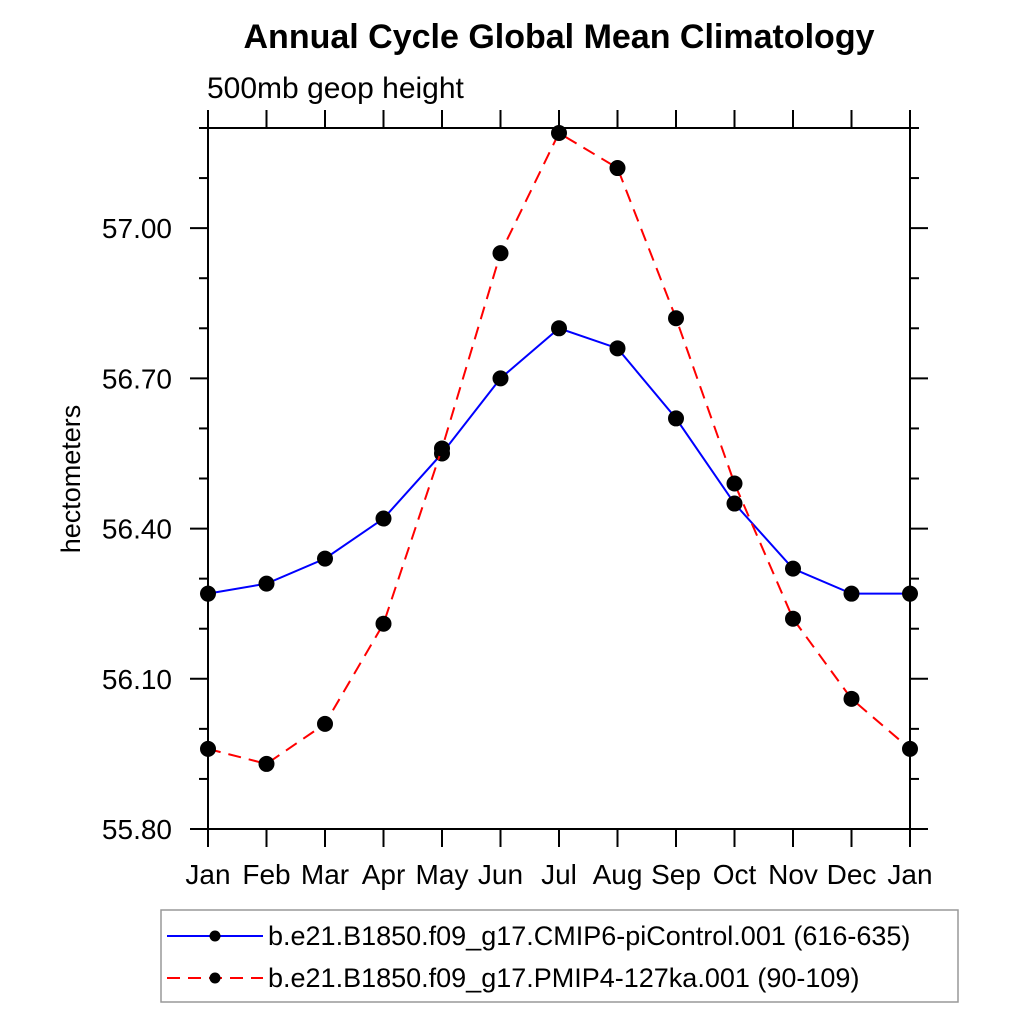  I want to click on x-tick-label: Nov, so click(793, 874).